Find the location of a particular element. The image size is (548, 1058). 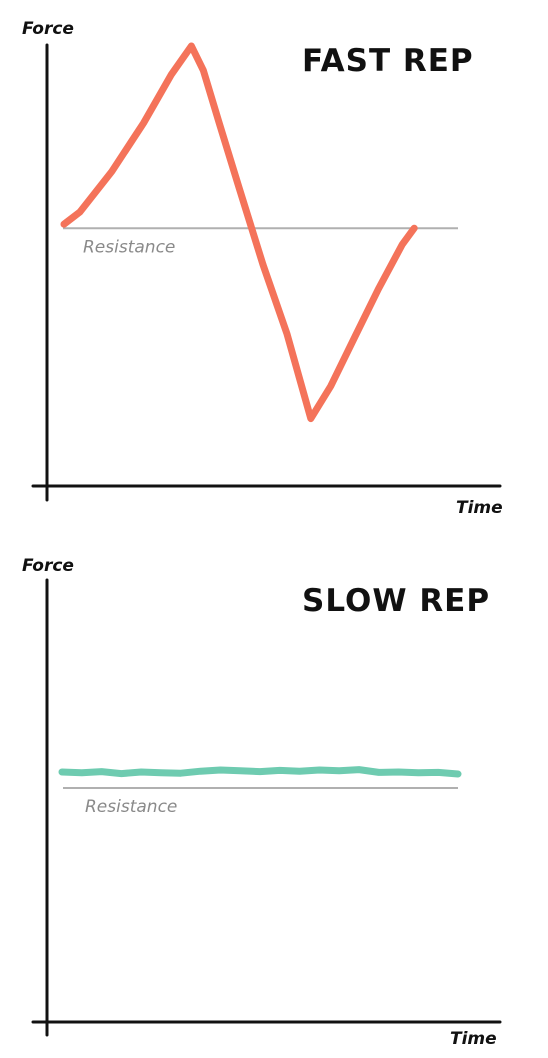

force-line is located at coordinates (260, 772).